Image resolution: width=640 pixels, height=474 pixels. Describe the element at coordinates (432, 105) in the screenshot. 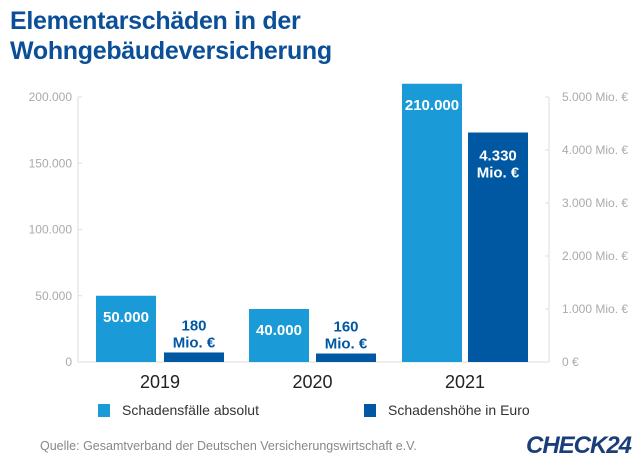

I see `data-label-schadensfaelle: 210.000` at that location.